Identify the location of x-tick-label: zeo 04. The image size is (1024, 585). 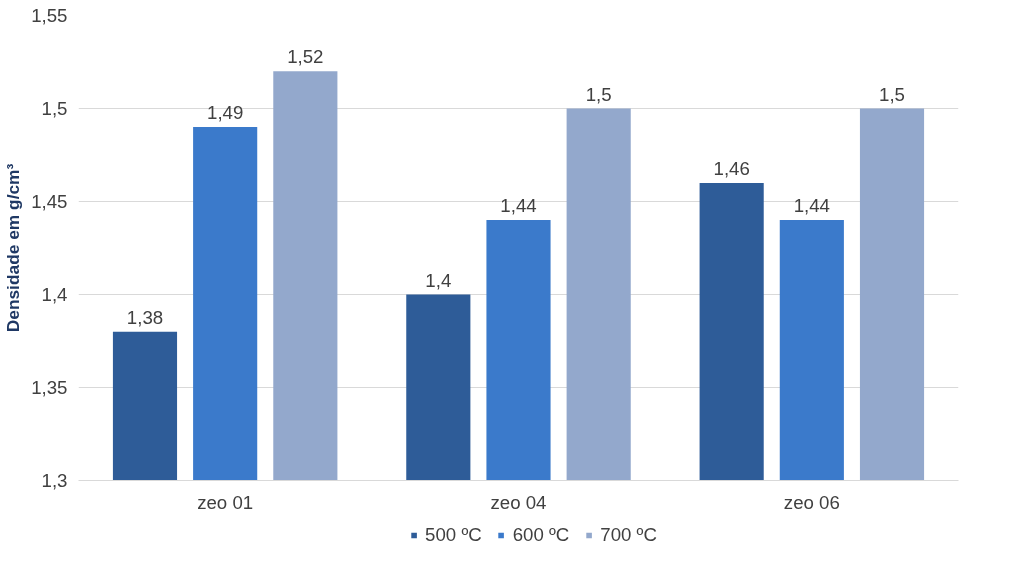
(518, 502).